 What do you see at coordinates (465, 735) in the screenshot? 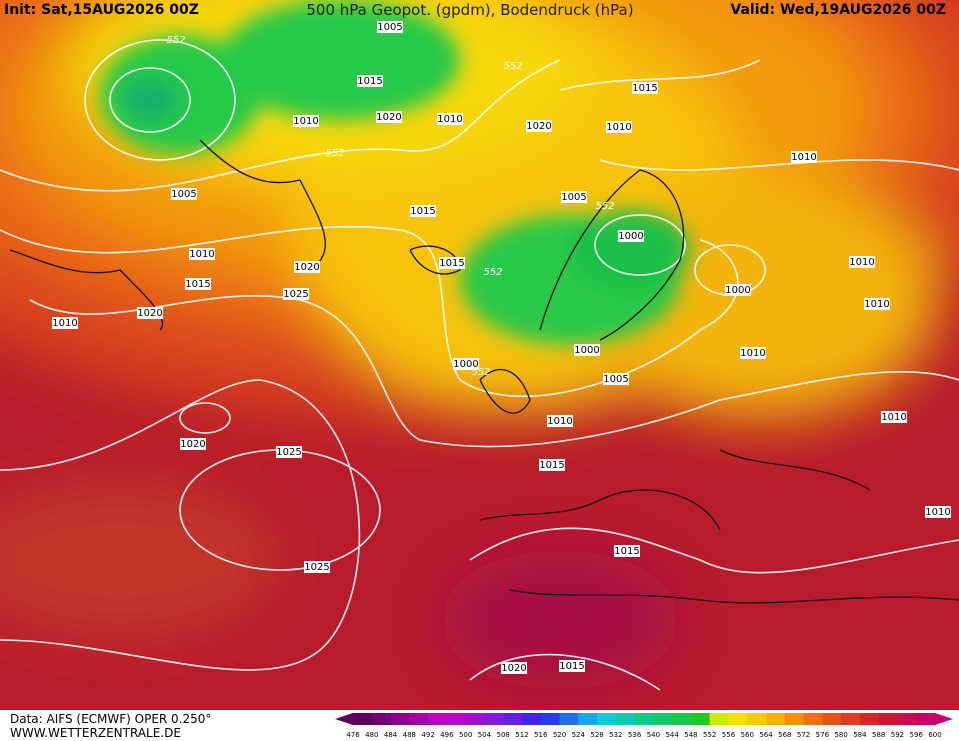
I see `legend-label: 500` at bounding box center [465, 735].